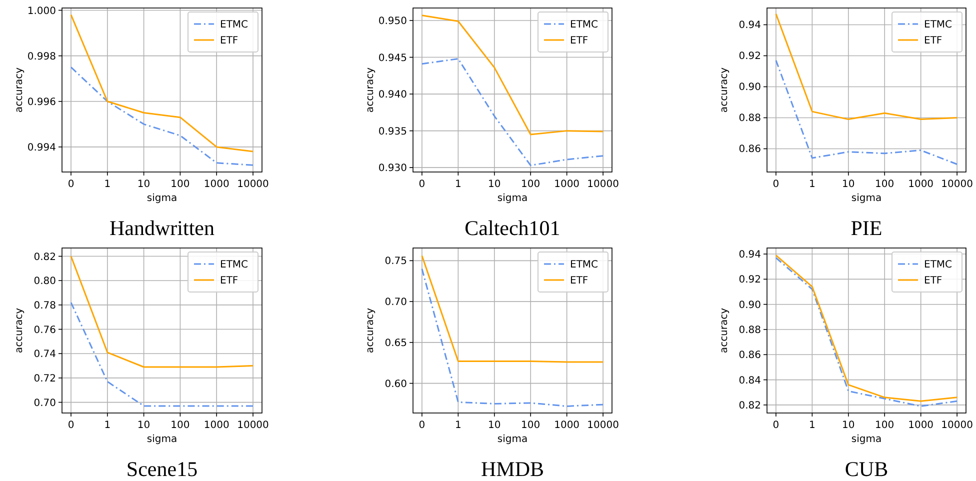 The width and height of the screenshot is (976, 481). What do you see at coordinates (45, 330) in the screenshot?
I see `y-tick-label: 0.76` at bounding box center [45, 330].